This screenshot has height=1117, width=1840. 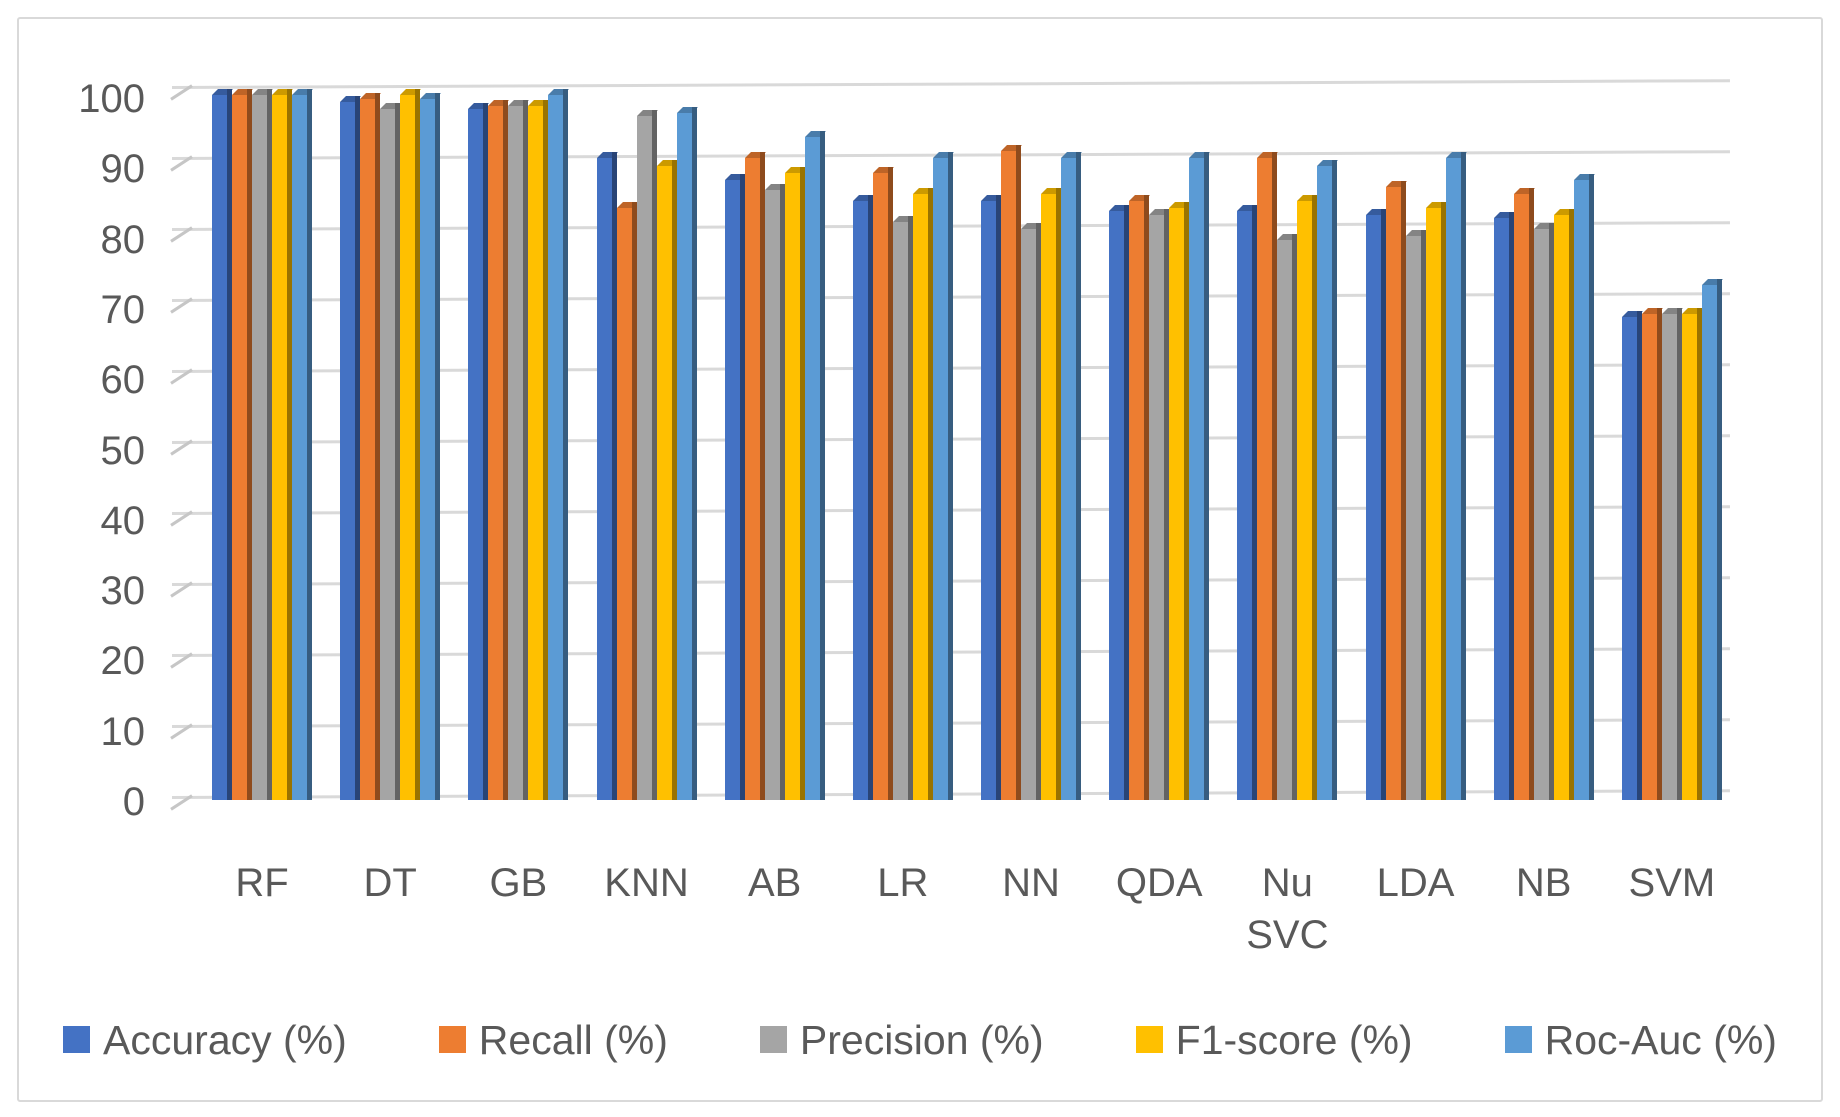 I want to click on legend-item: F1-score (%), so click(x=1274, y=1040).